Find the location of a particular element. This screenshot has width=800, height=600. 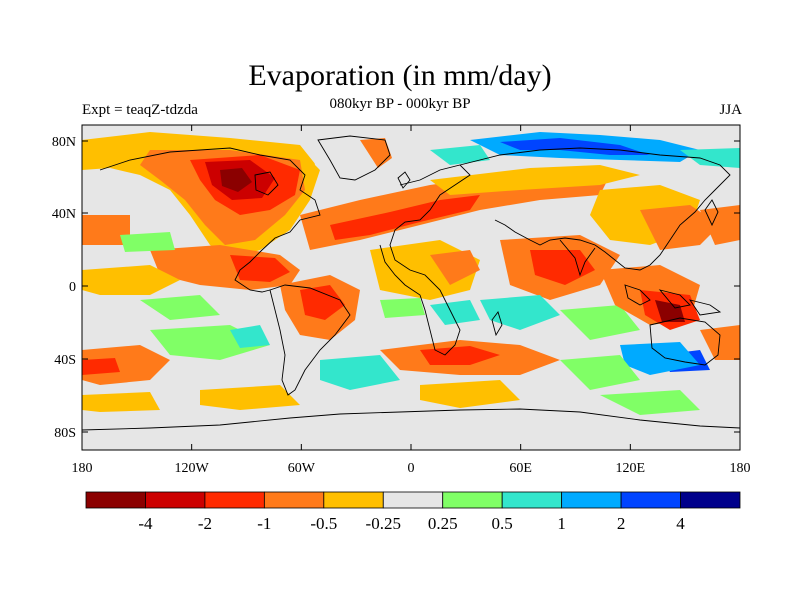

colorbar-label: -1 is located at coordinates (264, 523).